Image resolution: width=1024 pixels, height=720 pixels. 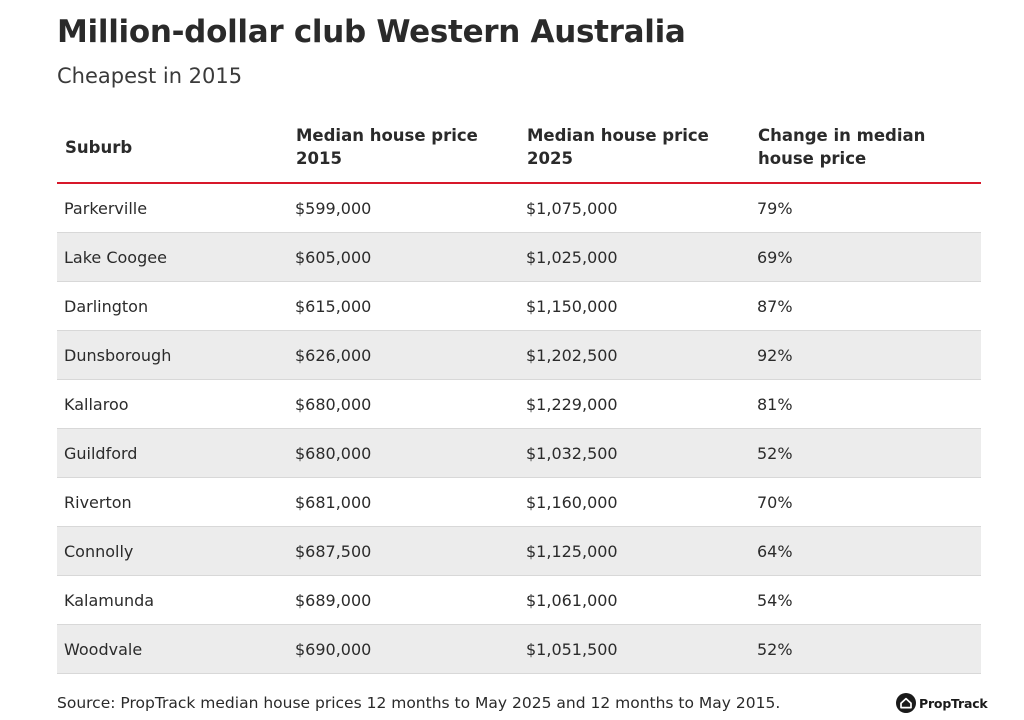 I want to click on column-header-price-2015: Median house price 2015, so click(x=403, y=148).